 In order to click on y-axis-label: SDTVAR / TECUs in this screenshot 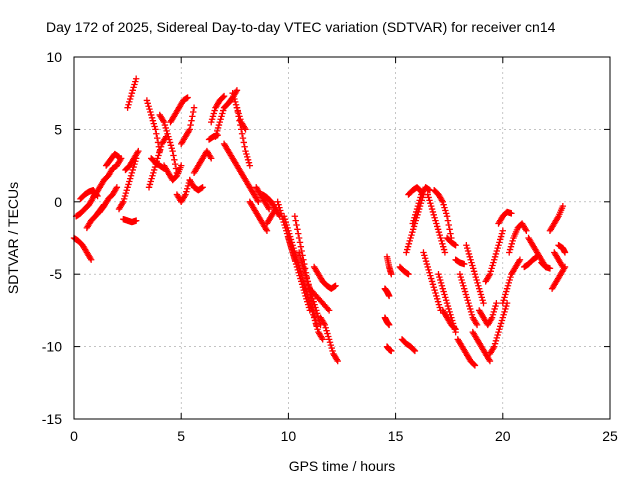, I will do `click(13, 238)`.